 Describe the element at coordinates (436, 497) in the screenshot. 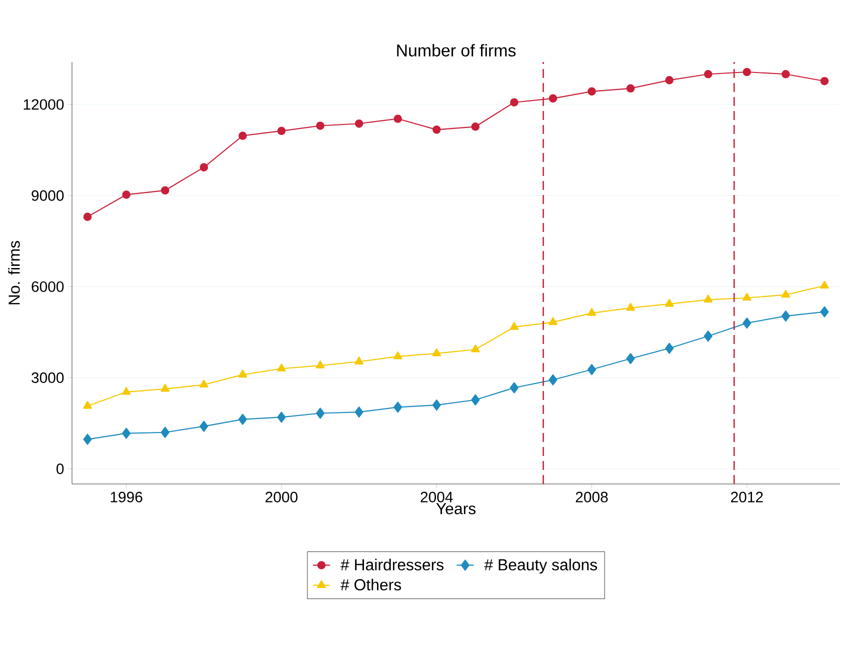

I see `x-tick-label: 2004` at that location.